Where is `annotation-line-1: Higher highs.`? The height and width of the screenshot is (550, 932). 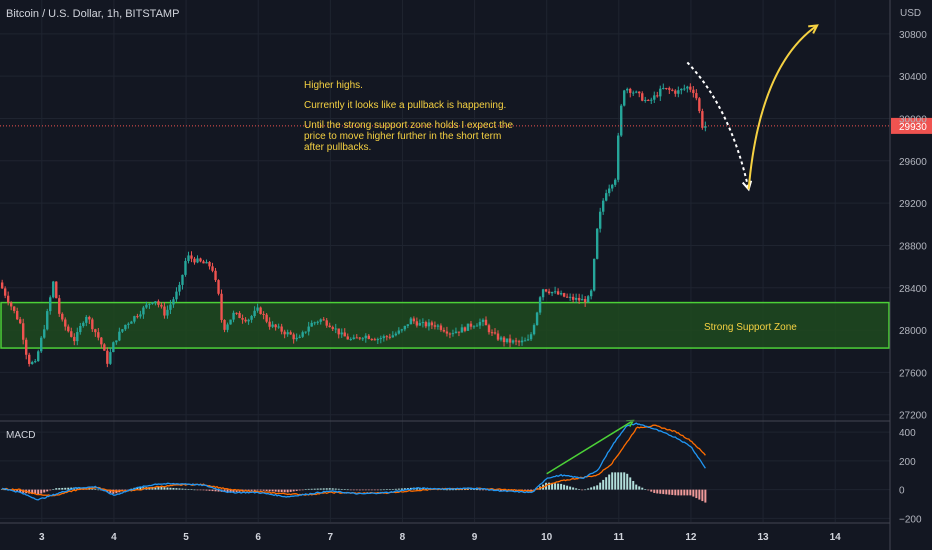 annotation-line-1: Higher highs. is located at coordinates (333, 85).